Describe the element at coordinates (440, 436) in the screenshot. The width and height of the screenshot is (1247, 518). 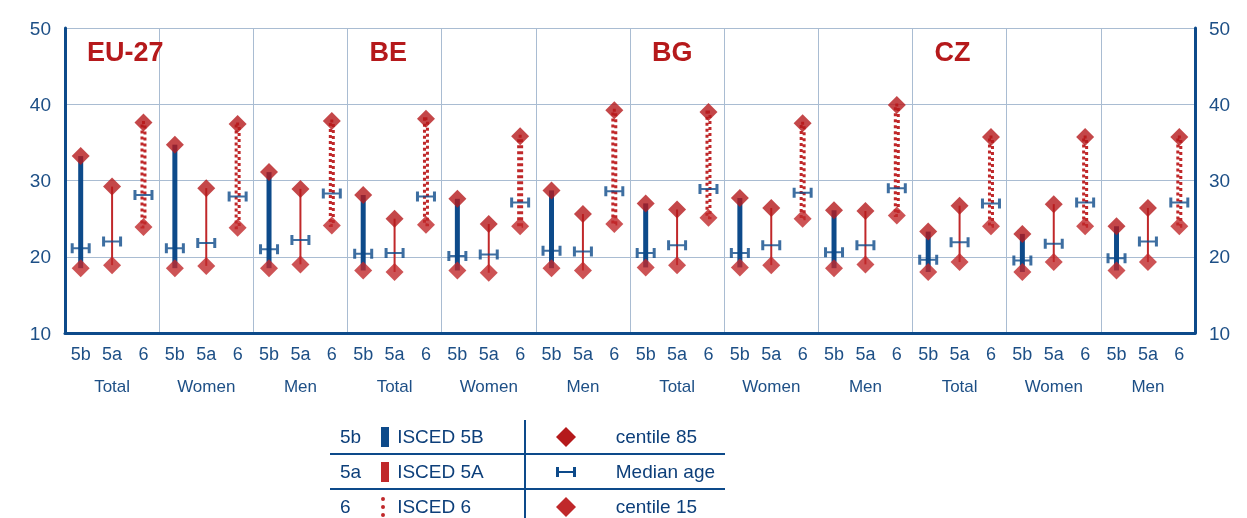
I see `legend-label: ISCED 5B` at that location.